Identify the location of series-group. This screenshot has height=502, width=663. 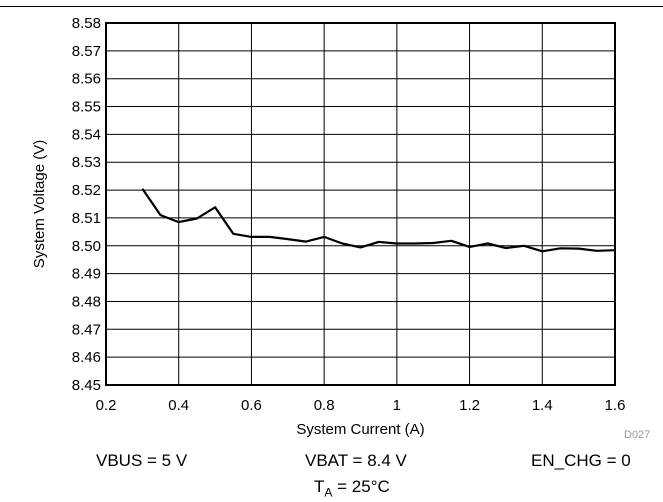
(378, 220).